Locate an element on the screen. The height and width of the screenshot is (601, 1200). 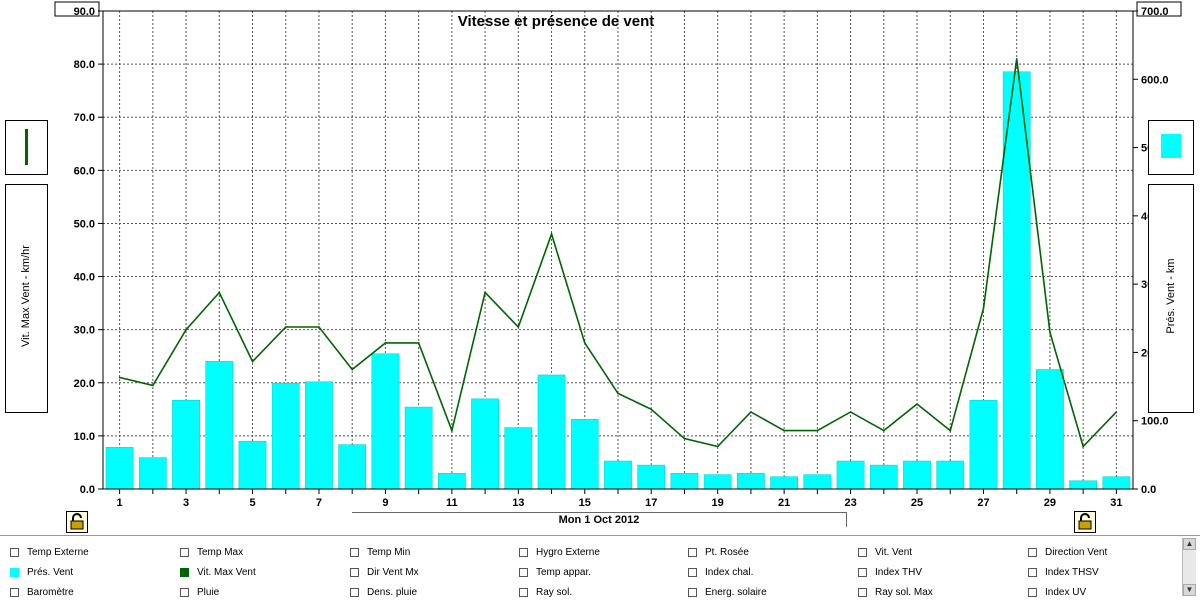
legend-item: Direction Vent is located at coordinates (1067, 552).